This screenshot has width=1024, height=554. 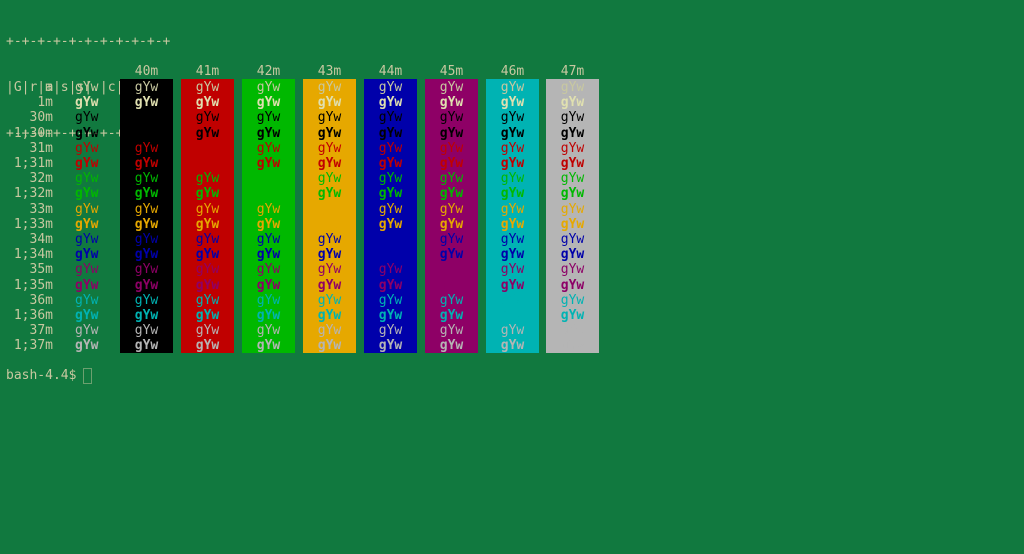 What do you see at coordinates (41, 375) in the screenshot?
I see `shell-prompt: bash-4.4$` at bounding box center [41, 375].